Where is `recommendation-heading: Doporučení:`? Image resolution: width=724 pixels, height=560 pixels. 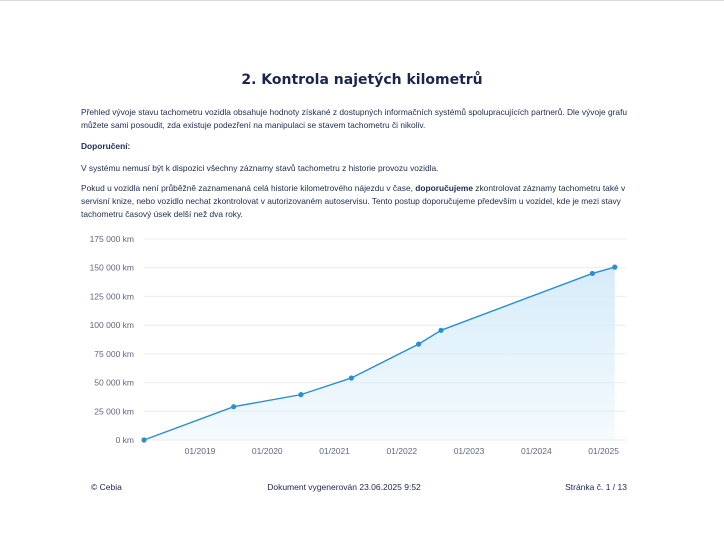
recommendation-heading: Doporučení: is located at coordinates (106, 146).